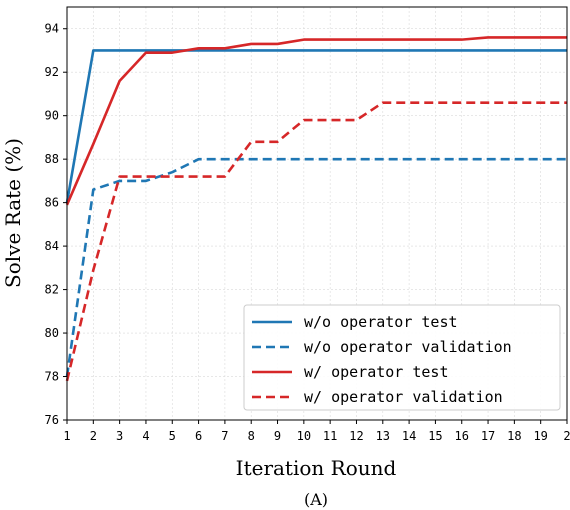  I want to click on legend-label: w/o operator test, so click(381, 322).